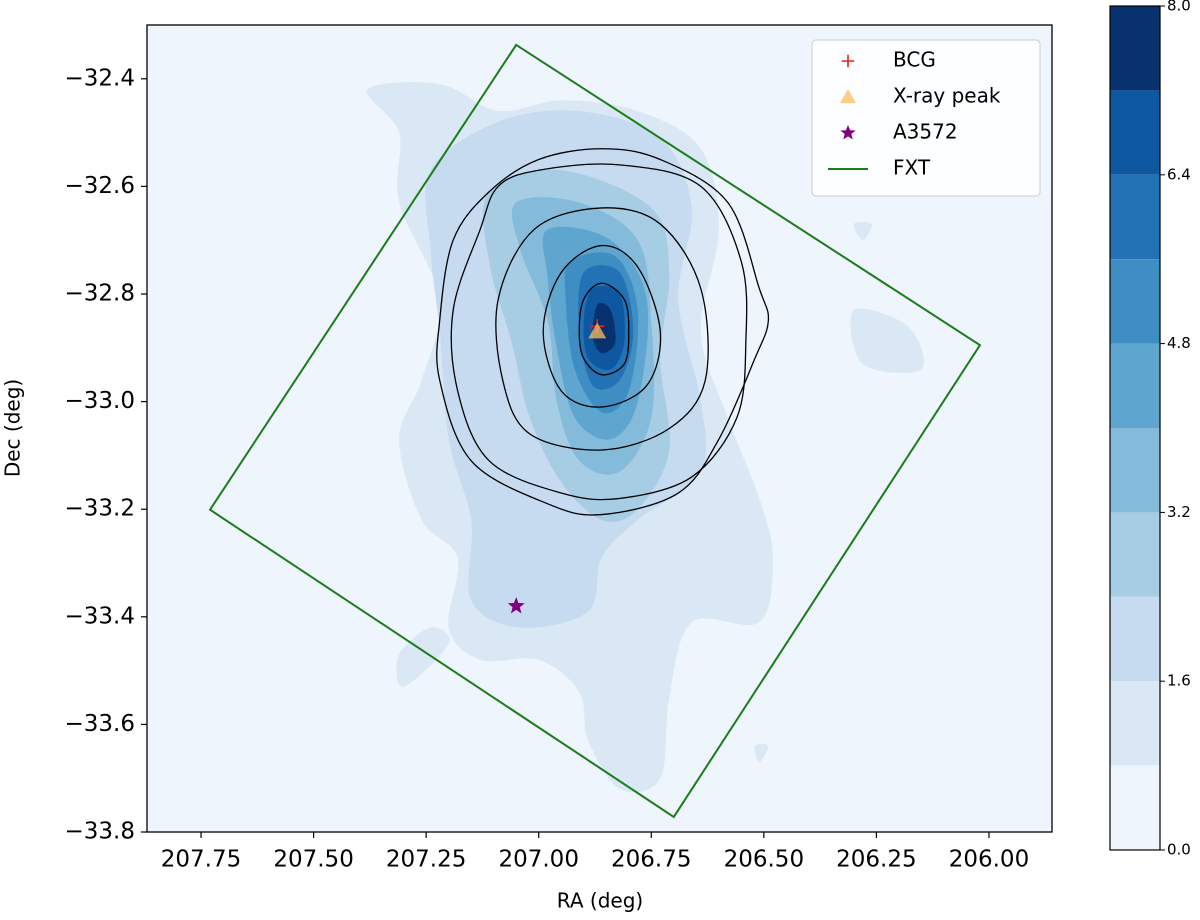  Describe the element at coordinates (1179, 512) in the screenshot. I see `colorbar-tick-label: 3.2` at that location.